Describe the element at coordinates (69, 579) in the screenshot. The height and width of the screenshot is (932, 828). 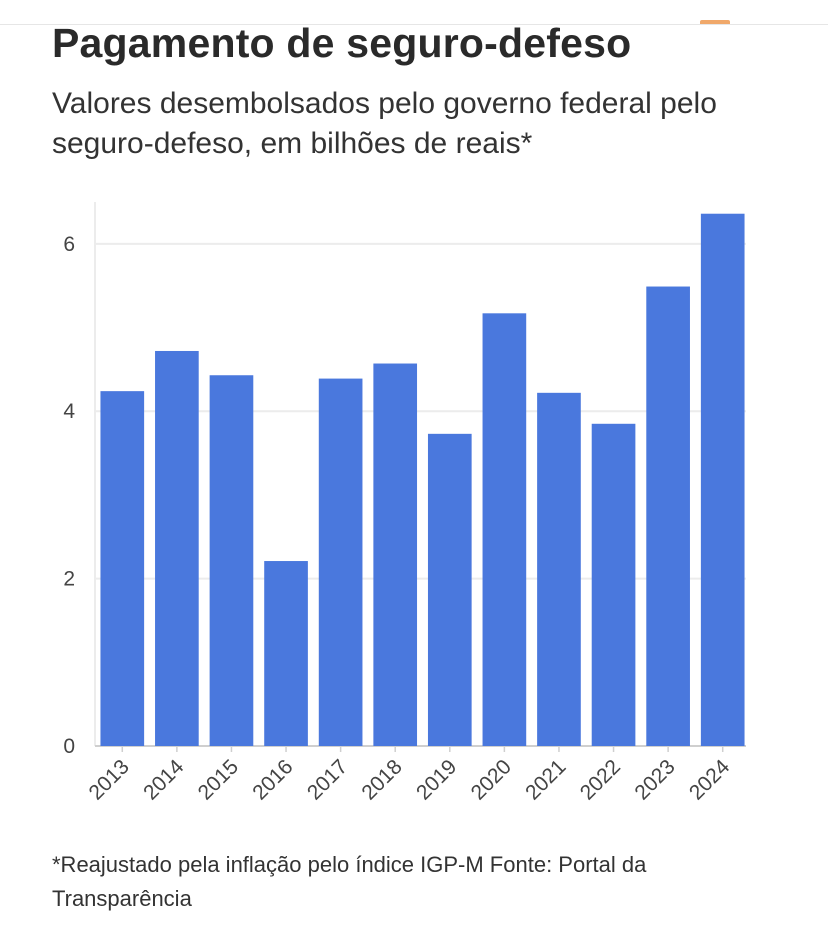
I see `y-tick-label: 2` at that location.